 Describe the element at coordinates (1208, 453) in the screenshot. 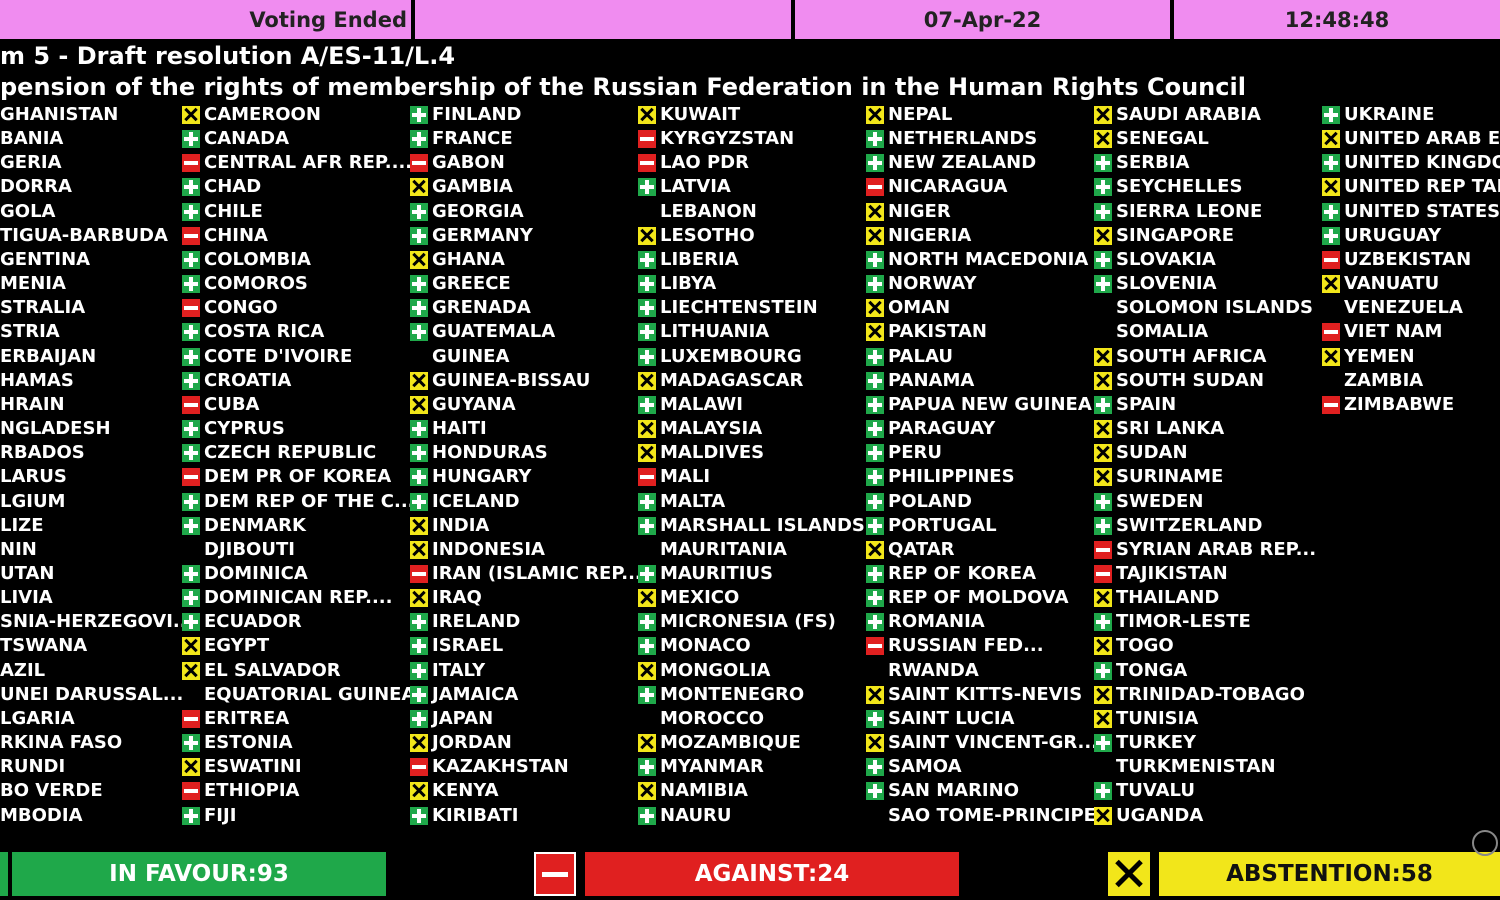

I see `country-row: SUDAN` at that location.